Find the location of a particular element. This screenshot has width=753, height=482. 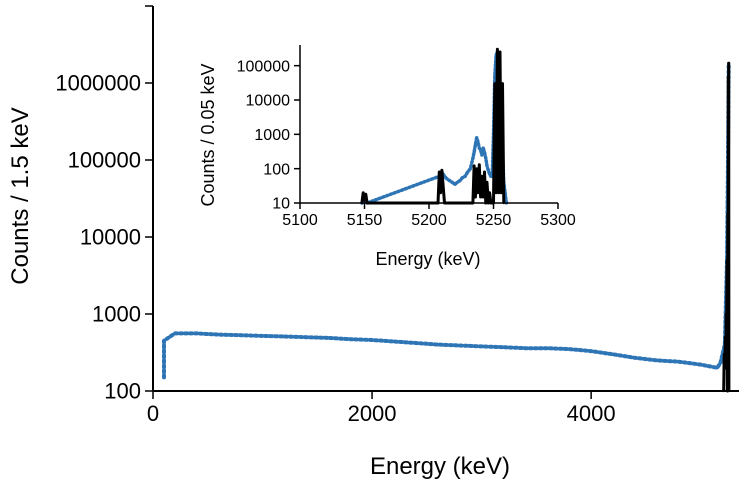

main-y-tick-label: 10000 is located at coordinates (110, 237).